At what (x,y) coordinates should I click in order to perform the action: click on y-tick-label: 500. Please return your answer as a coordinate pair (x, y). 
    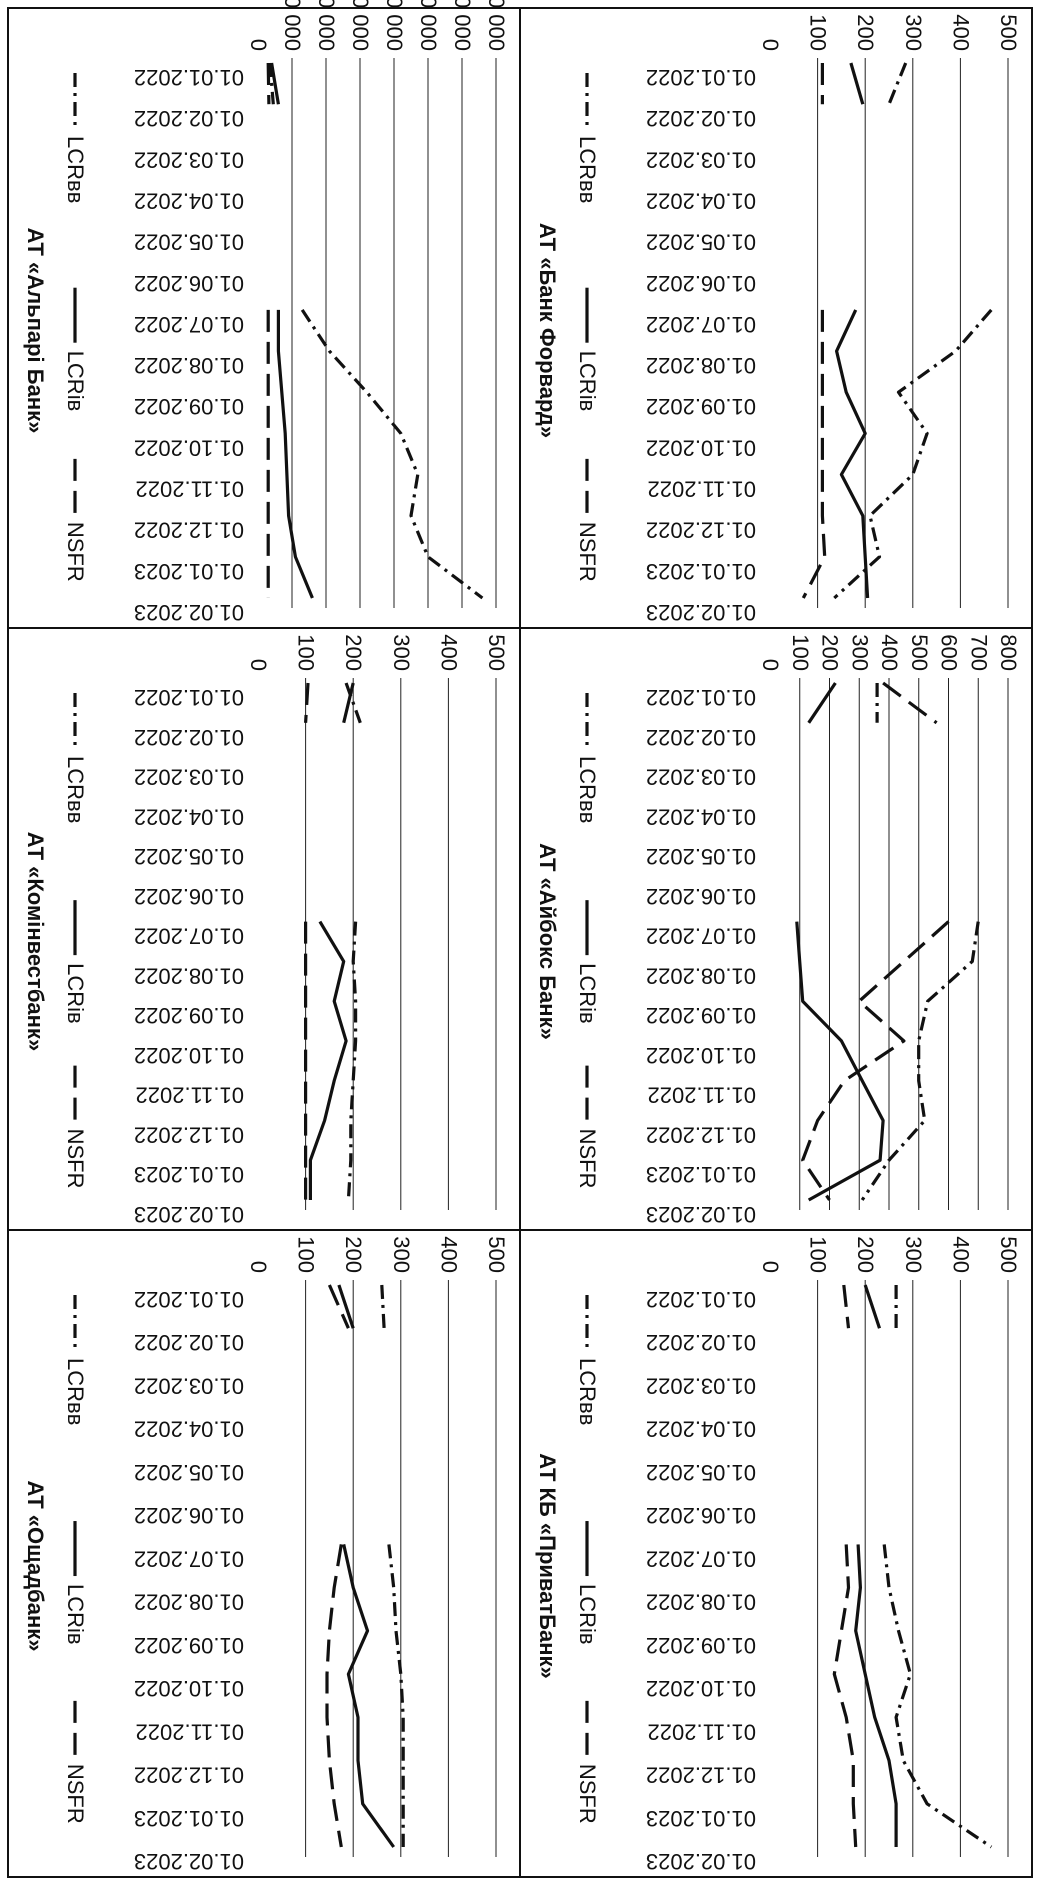
    Looking at the image, I should click on (1008, 1254).